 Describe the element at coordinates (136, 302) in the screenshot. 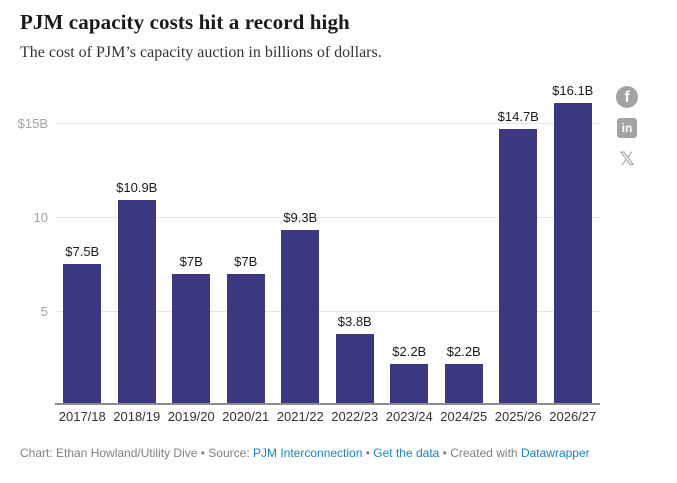

I see `bar-2018/19` at that location.